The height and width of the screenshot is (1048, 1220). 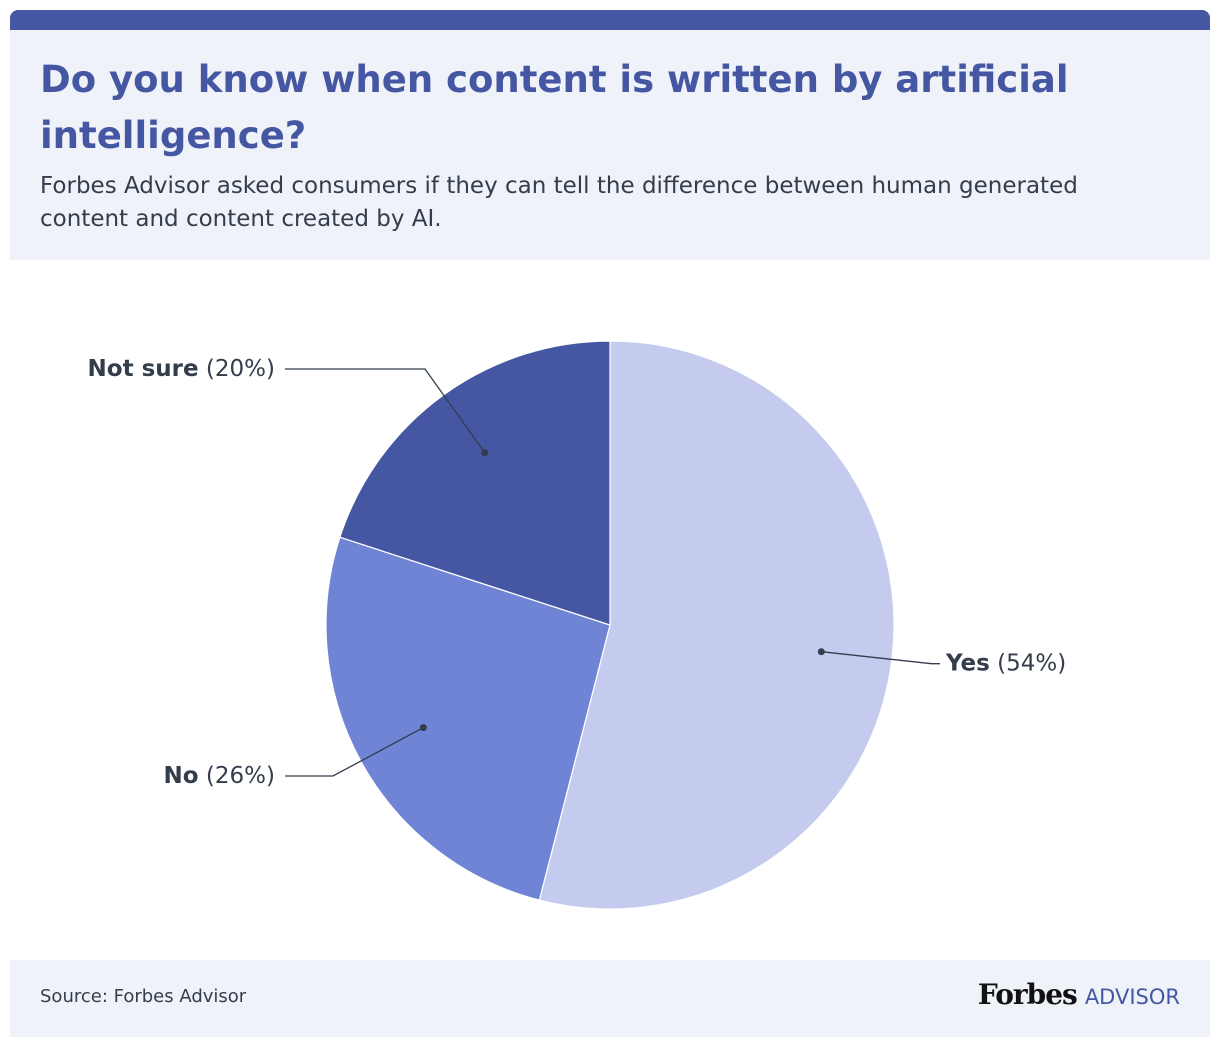 What do you see at coordinates (1027, 994) in the screenshot?
I see `logo-name: Forbes` at bounding box center [1027, 994].